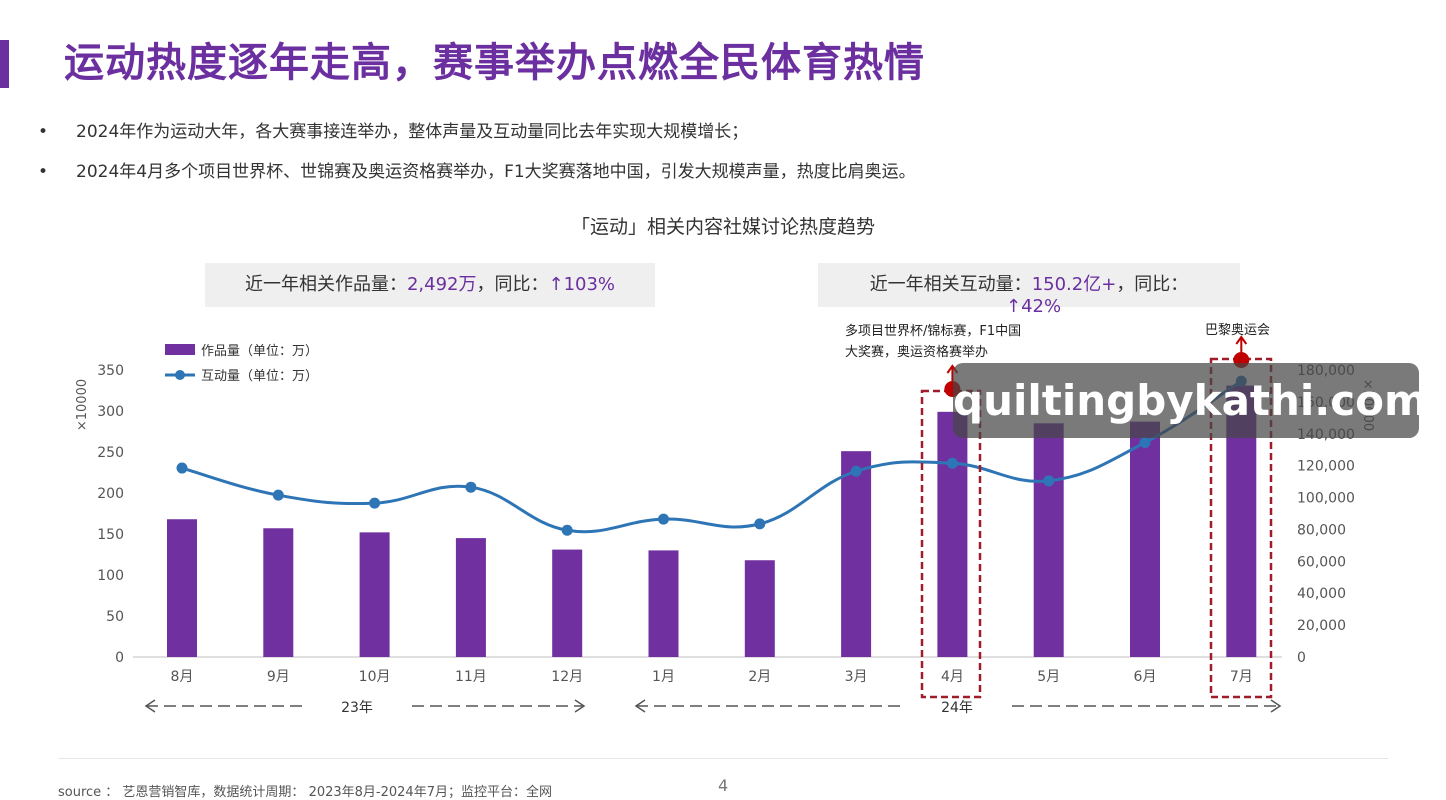 This screenshot has height=800, width=1446. I want to click on x-tick-label: 9月, so click(278, 677).